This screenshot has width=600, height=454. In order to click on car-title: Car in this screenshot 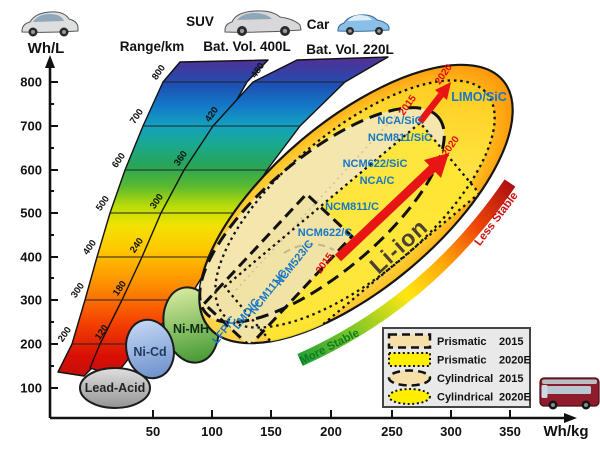, I will do `click(318, 24)`.